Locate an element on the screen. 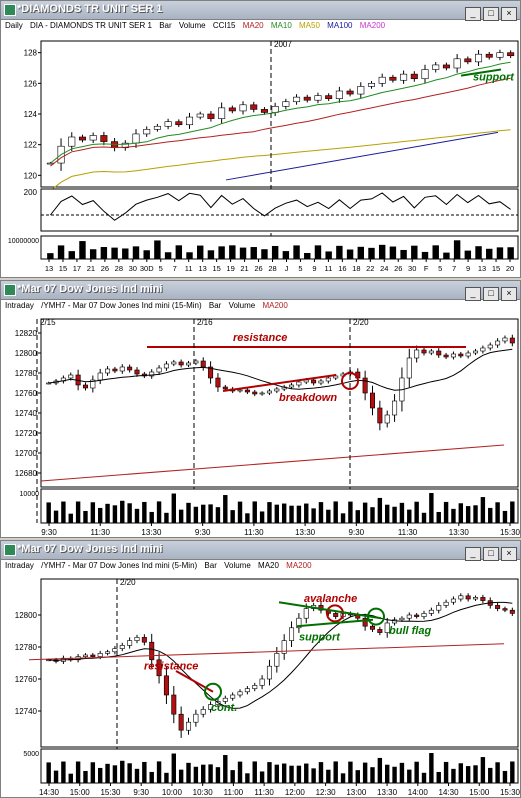 The image size is (521, 798). chart-icon is located at coordinates (10, 290).